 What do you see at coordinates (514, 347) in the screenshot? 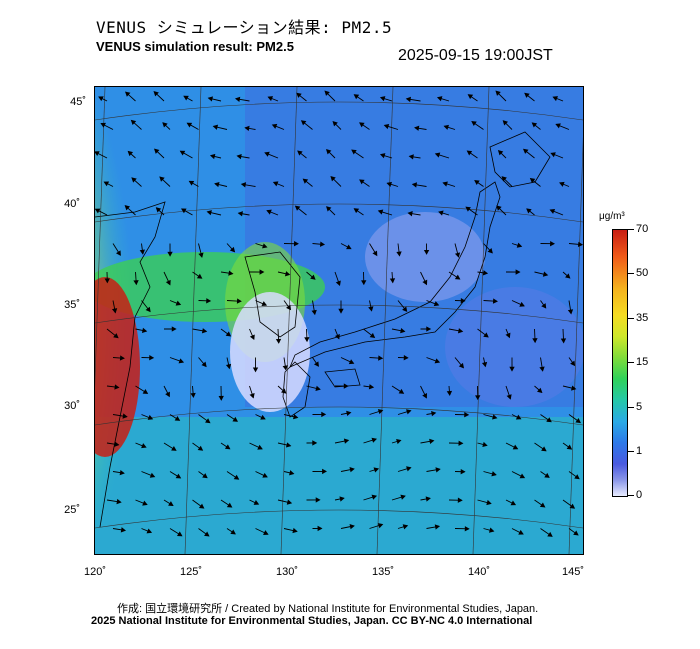
I see `clean-area-pacific` at bounding box center [514, 347].